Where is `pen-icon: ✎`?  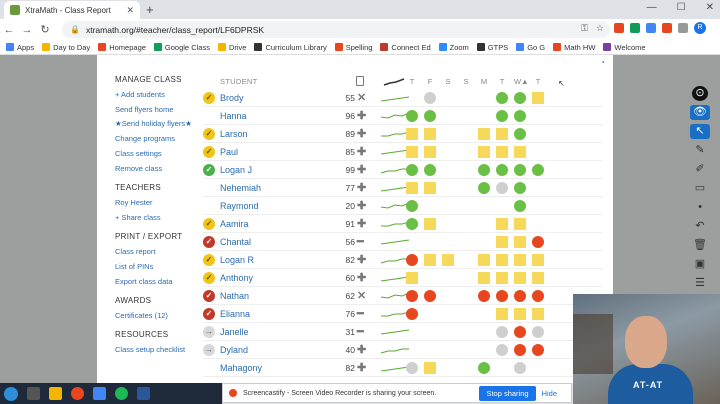
pen-icon: ✎ is located at coordinates (700, 150).